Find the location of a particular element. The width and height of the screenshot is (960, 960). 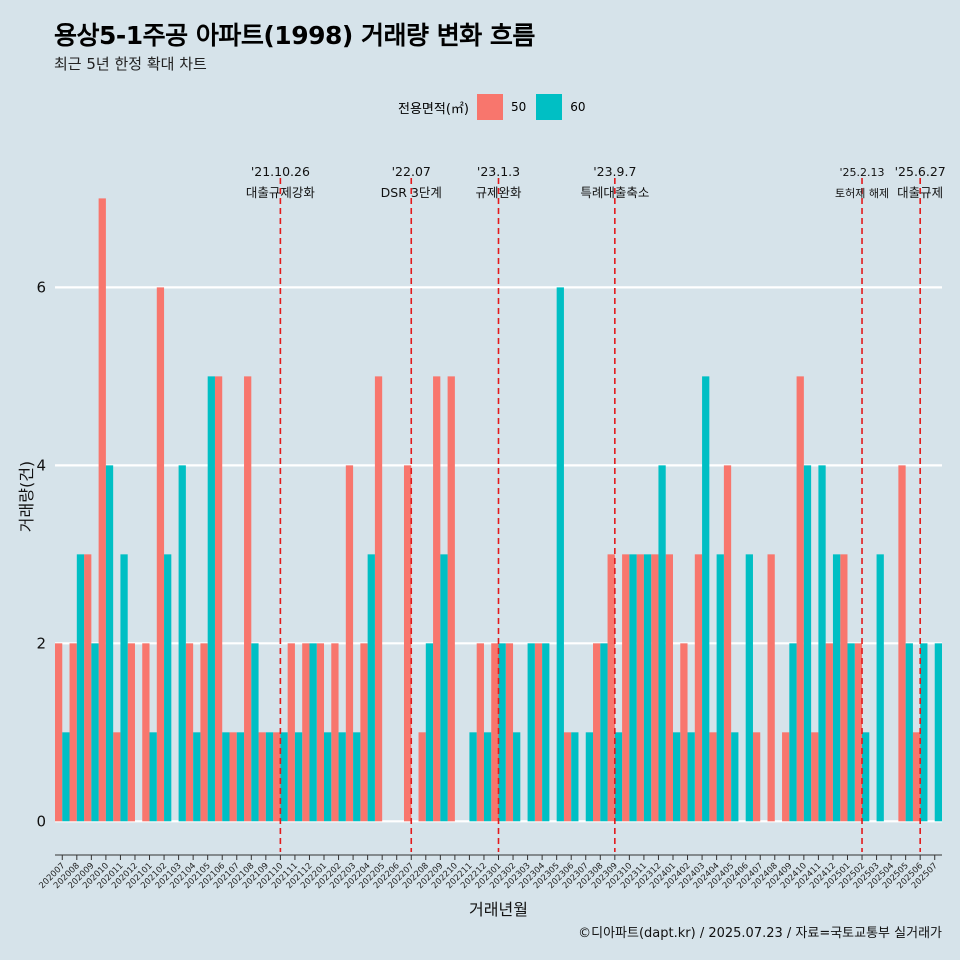

legend-label-60: 60 is located at coordinates (578, 107).